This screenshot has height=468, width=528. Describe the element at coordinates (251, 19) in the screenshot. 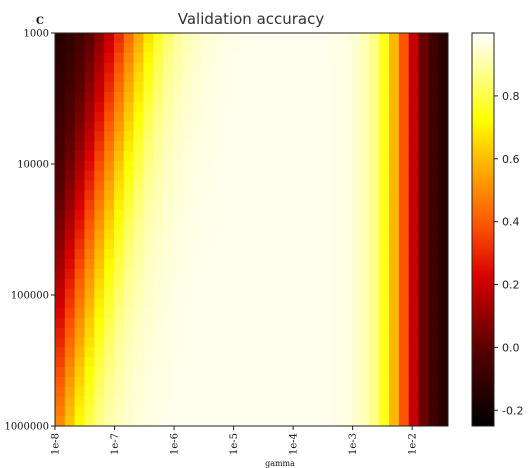

I see `chart-title: Validation accuracy` at that location.